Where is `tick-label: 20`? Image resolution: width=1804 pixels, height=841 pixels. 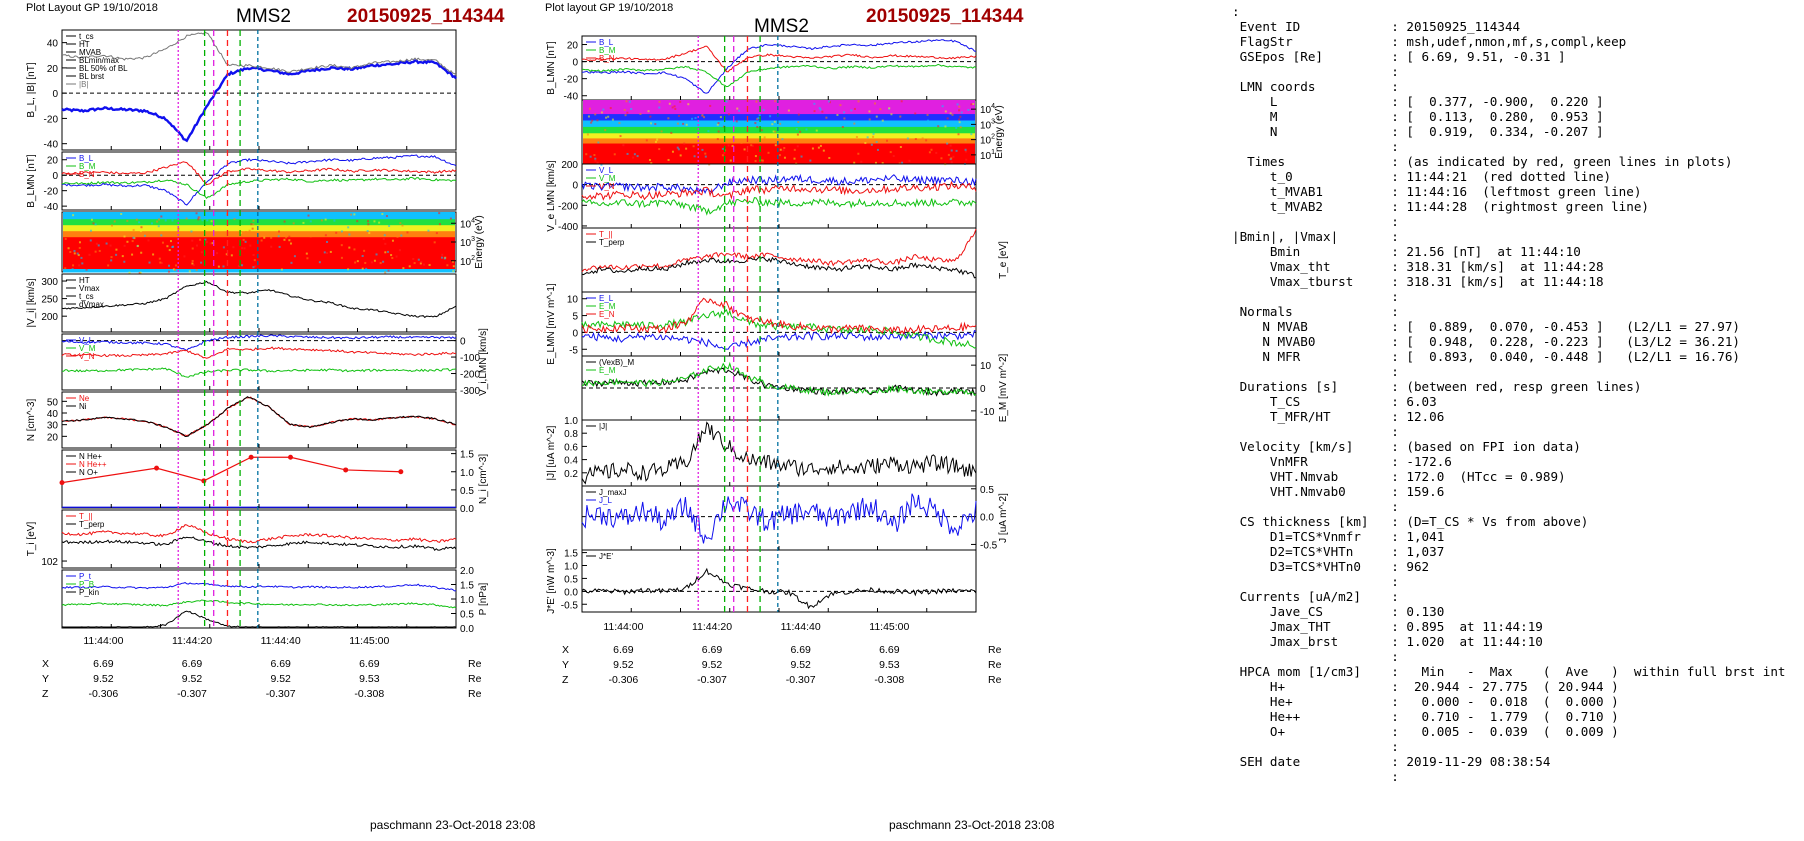 tick-label: 20 is located at coordinates (53, 161).